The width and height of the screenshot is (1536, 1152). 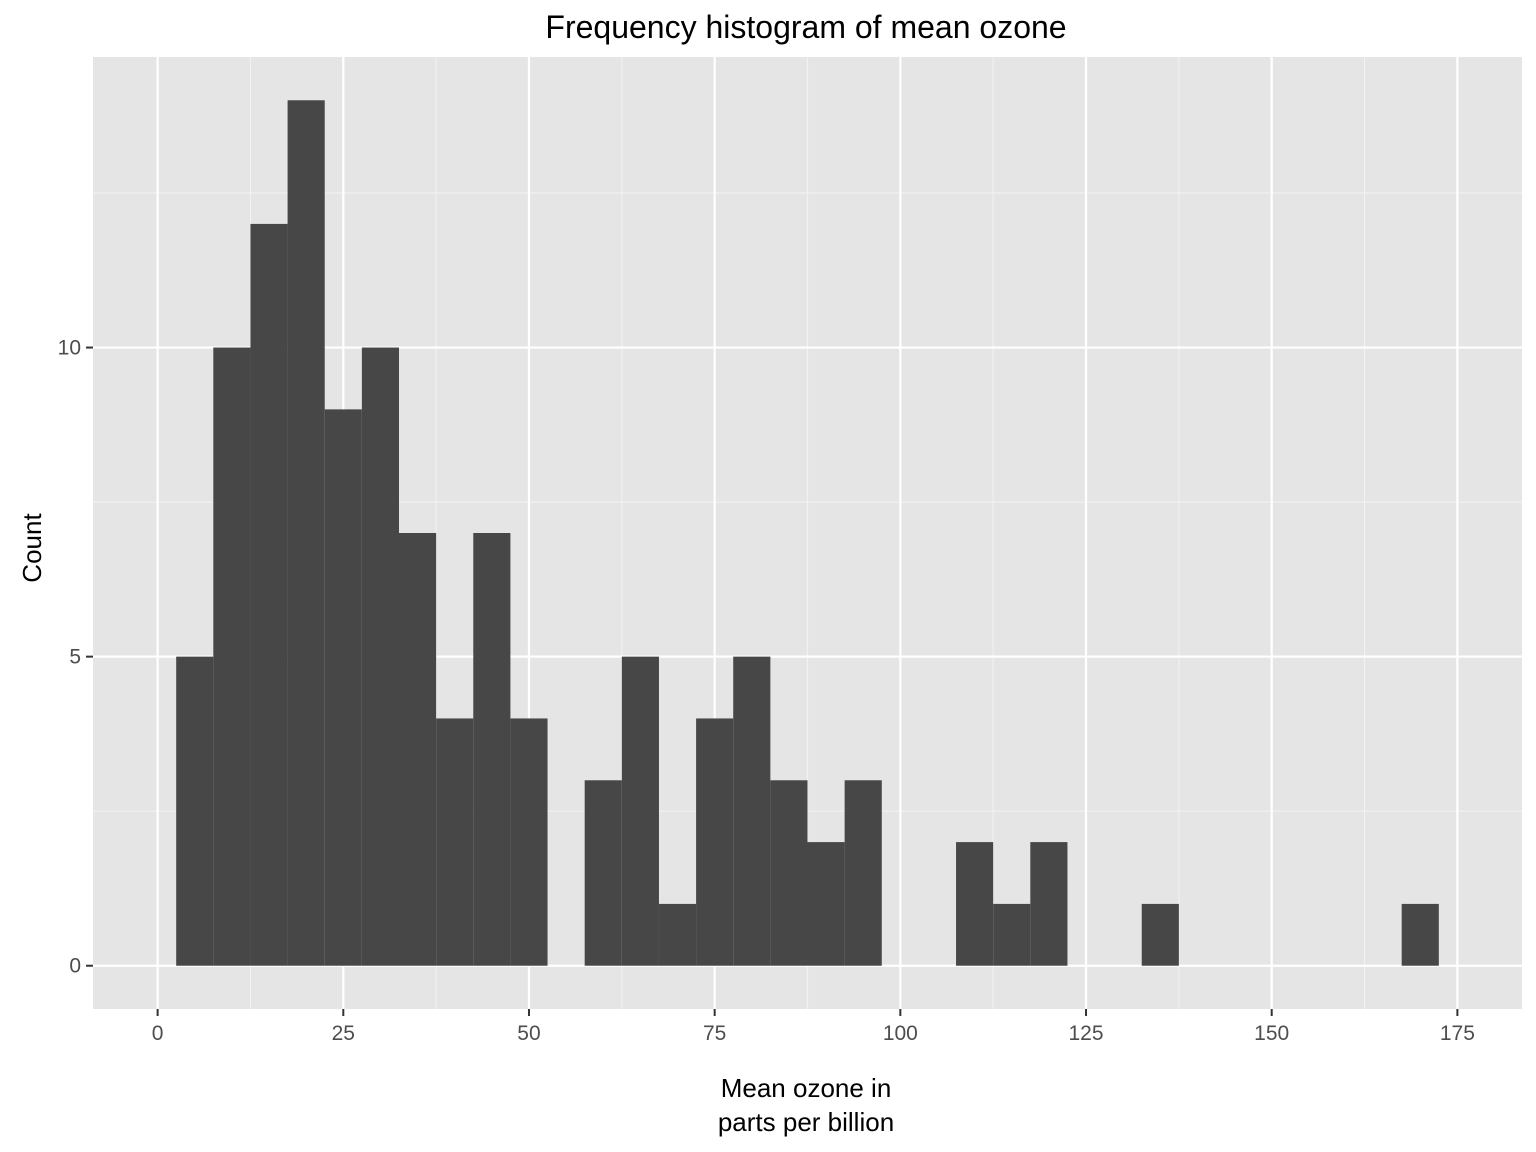 I want to click on y-axis: 0 5 10, so click(x=75, y=657).